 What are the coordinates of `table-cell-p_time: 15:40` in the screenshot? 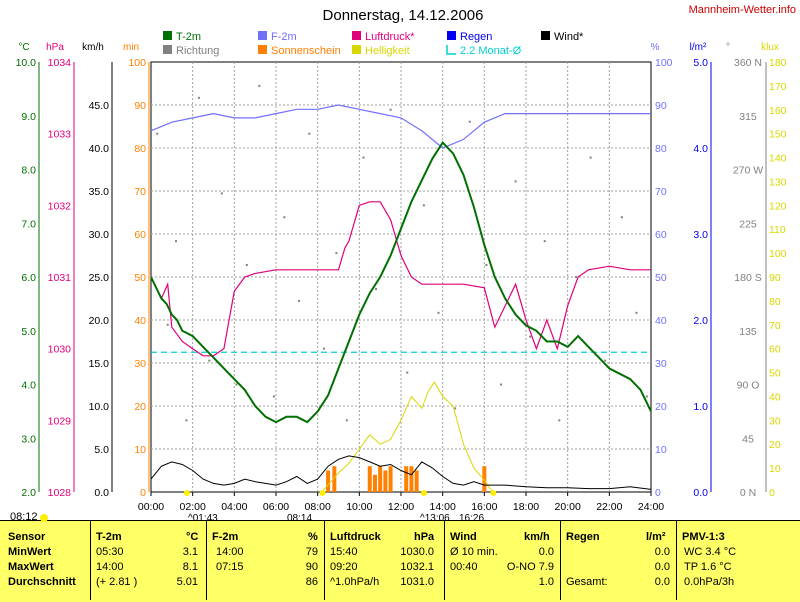 It's located at (344, 552).